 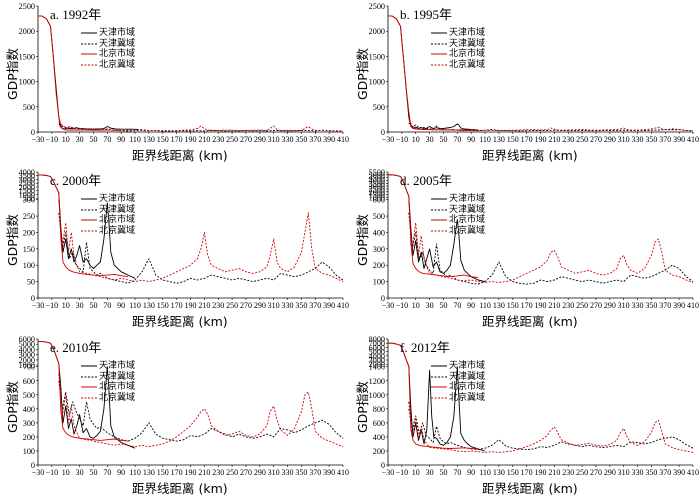 What do you see at coordinates (541, 139) in the screenshot?
I see `x-tick-label: 190` at bounding box center [541, 139].